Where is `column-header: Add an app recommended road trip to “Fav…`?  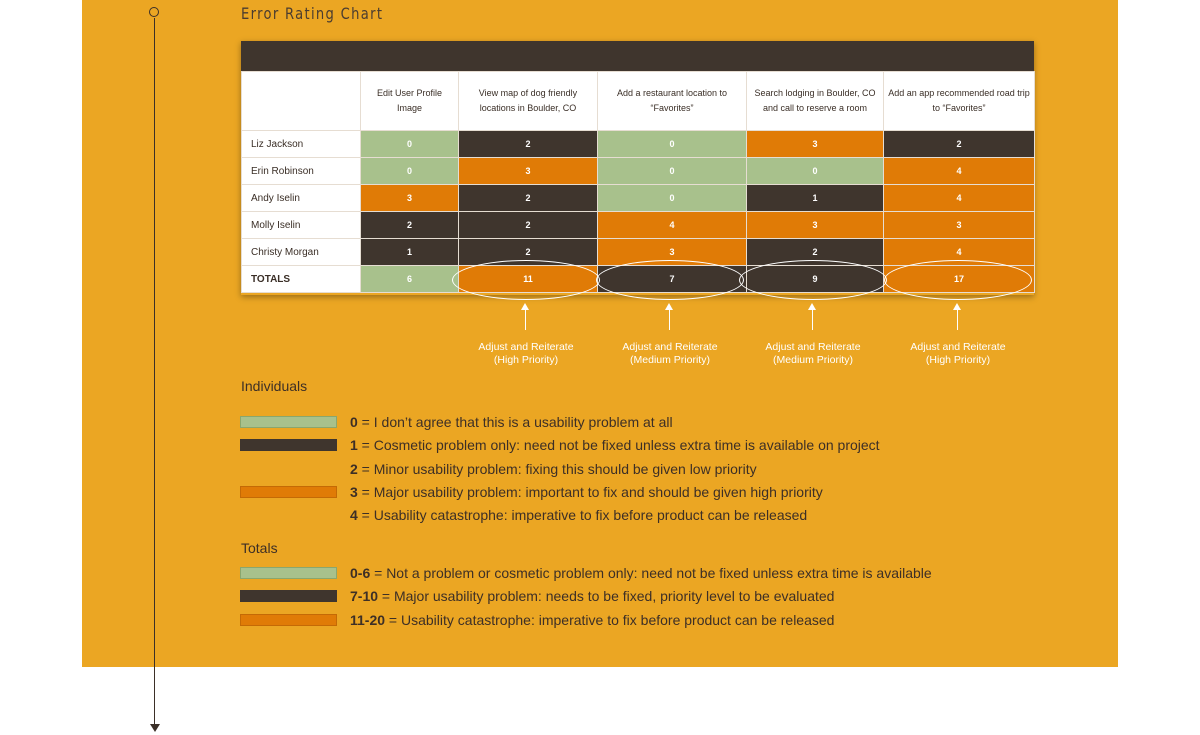
column-header: Add an app recommended road trip to “Fav… is located at coordinates (959, 101).